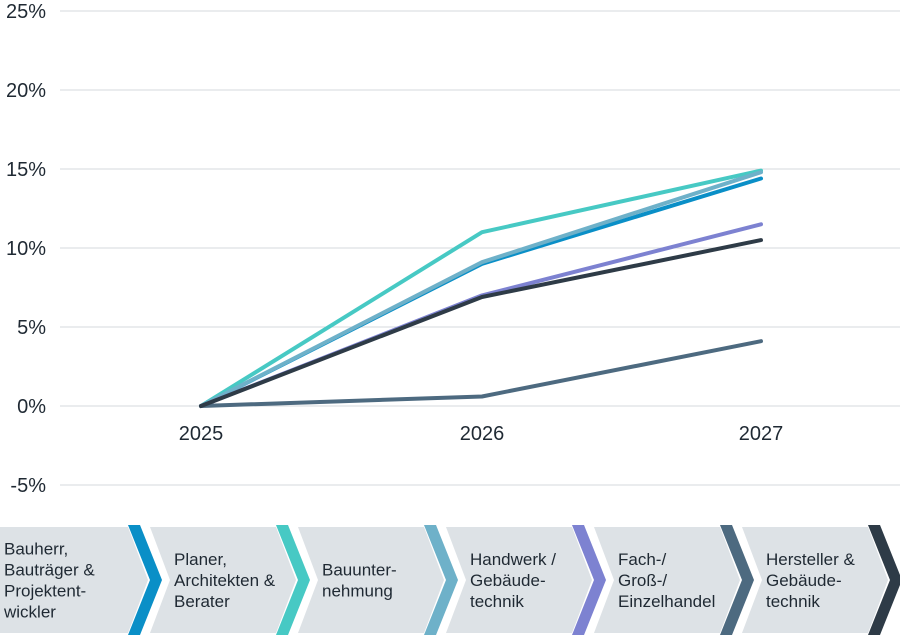 The height and width of the screenshot is (637, 900). I want to click on legend-item: Bauunter-nehmung, so click(378, 580).